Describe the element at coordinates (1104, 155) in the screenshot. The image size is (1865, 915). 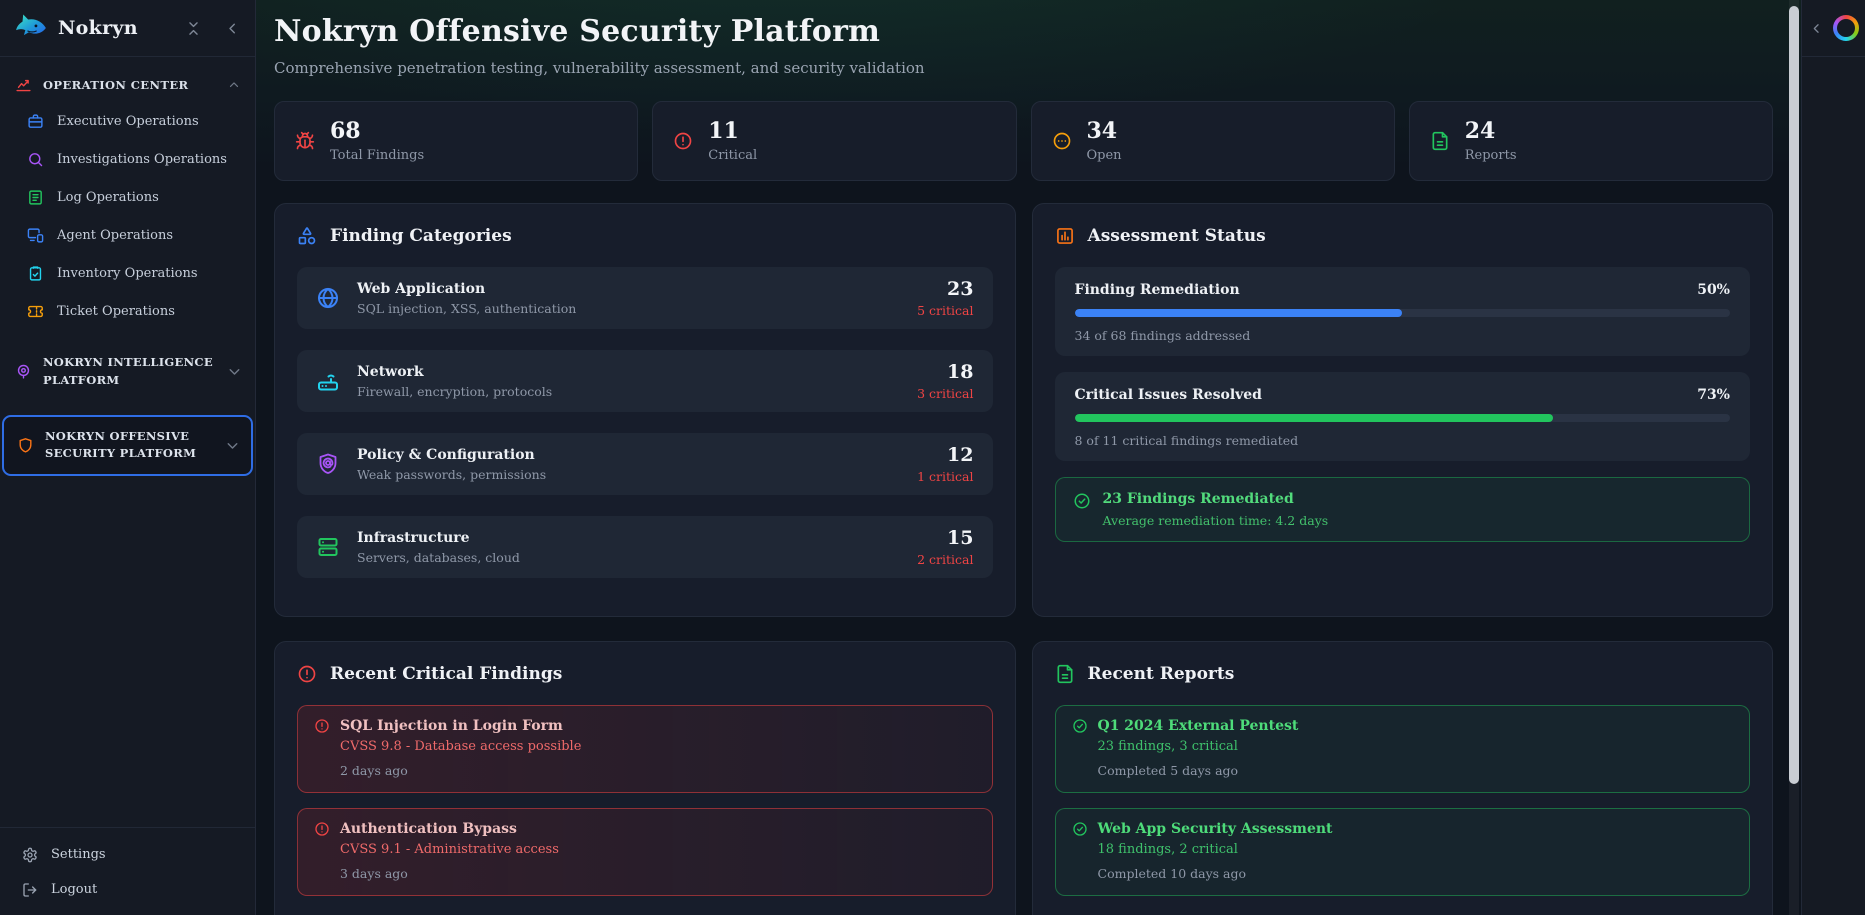
I see `stat-label: Open` at that location.